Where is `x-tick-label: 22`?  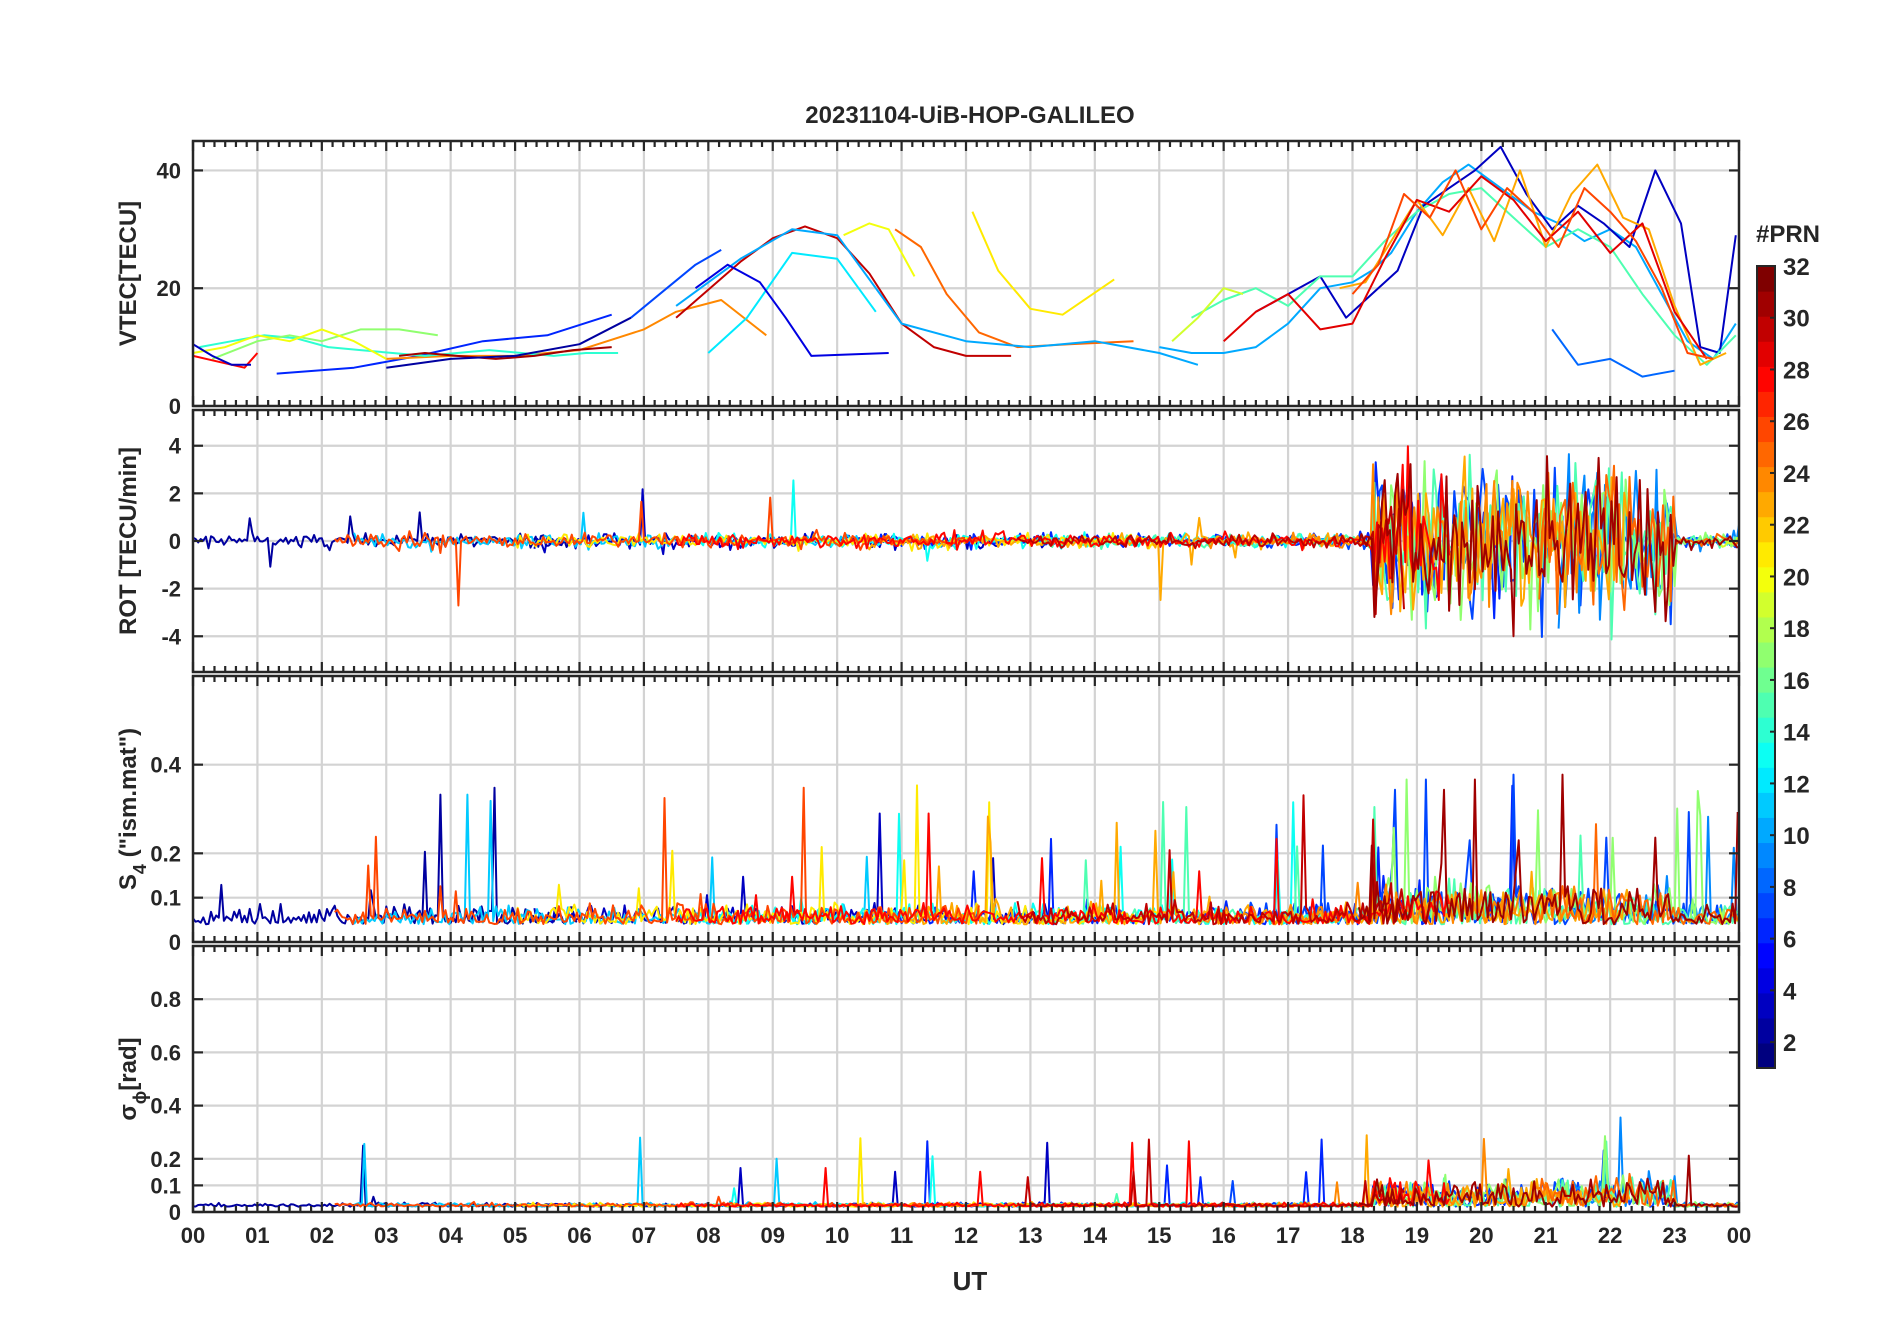 x-tick-label: 22 is located at coordinates (1610, 1235).